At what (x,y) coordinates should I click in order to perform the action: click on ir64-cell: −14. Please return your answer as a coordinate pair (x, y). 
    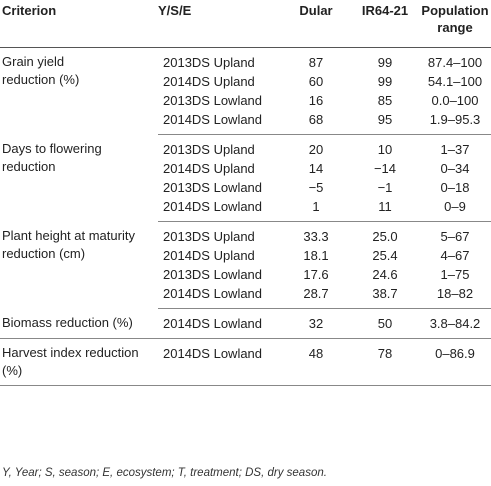
    Looking at the image, I should click on (385, 168).